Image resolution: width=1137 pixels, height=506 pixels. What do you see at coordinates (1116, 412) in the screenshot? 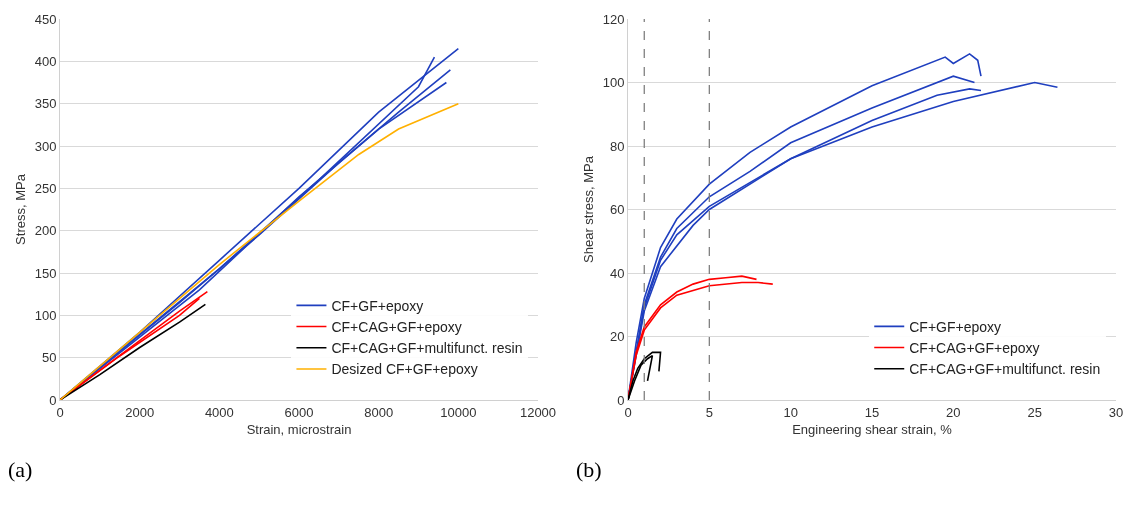
I see `x-tick-label: 30` at bounding box center [1116, 412].